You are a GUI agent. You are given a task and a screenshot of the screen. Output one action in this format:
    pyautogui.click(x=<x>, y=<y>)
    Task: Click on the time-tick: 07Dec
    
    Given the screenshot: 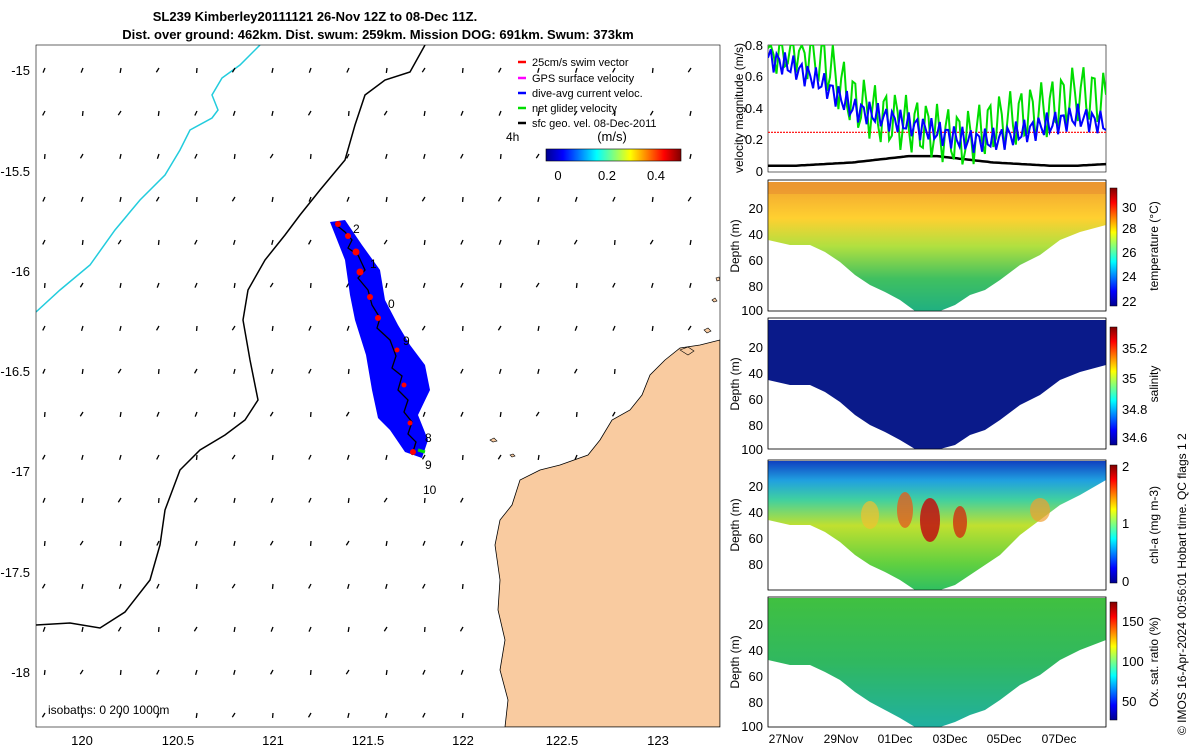 What is the action you would take?
    pyautogui.click(x=1059, y=739)
    